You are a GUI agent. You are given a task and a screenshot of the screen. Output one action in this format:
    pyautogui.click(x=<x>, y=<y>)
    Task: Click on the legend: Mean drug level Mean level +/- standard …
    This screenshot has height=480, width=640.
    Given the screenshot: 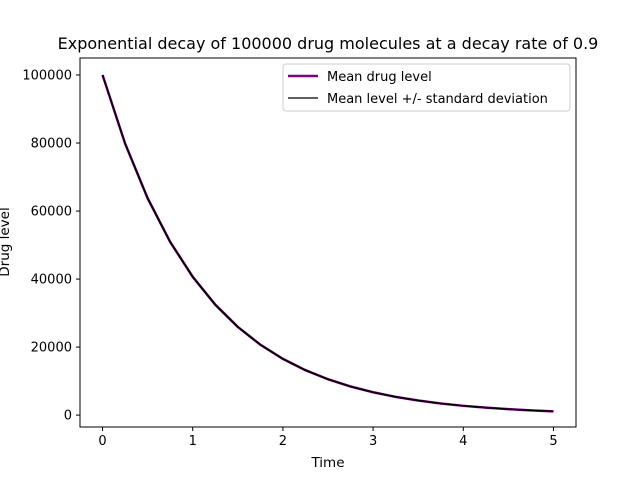 What is the action you would take?
    pyautogui.click(x=426, y=87)
    